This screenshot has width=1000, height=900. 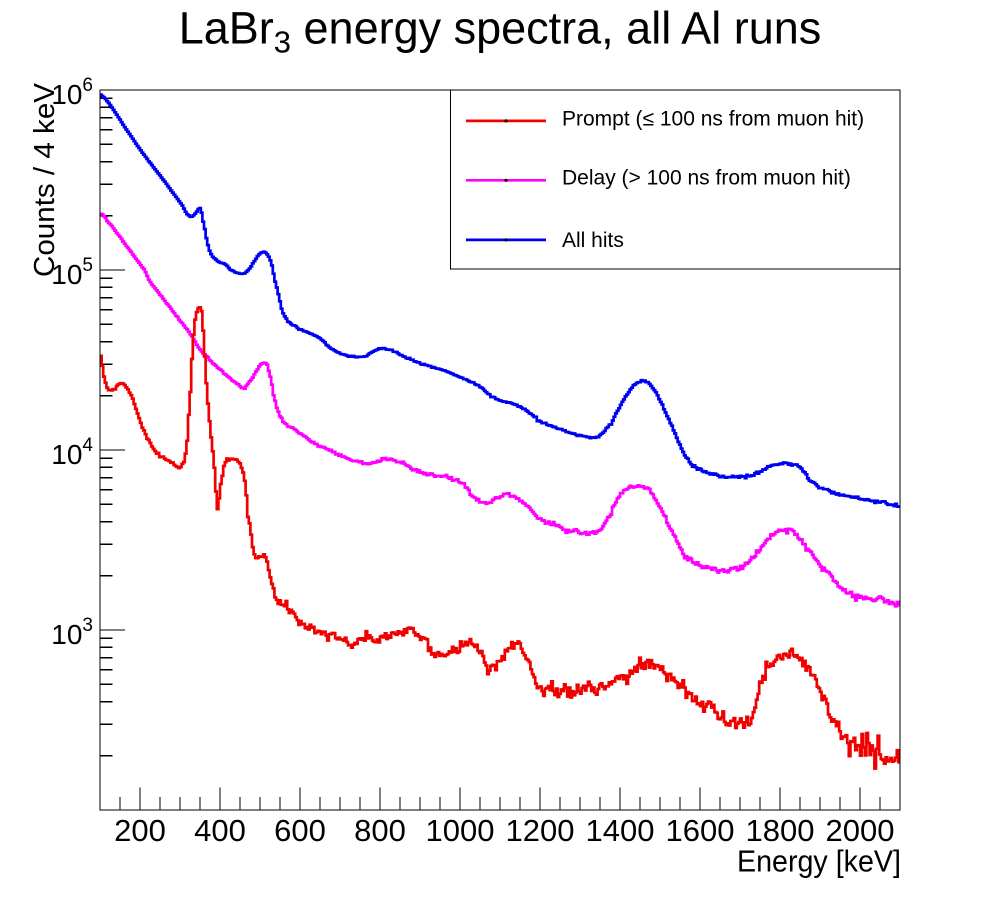 What do you see at coordinates (593, 240) in the screenshot?
I see `svg-text: All hits` at bounding box center [593, 240].